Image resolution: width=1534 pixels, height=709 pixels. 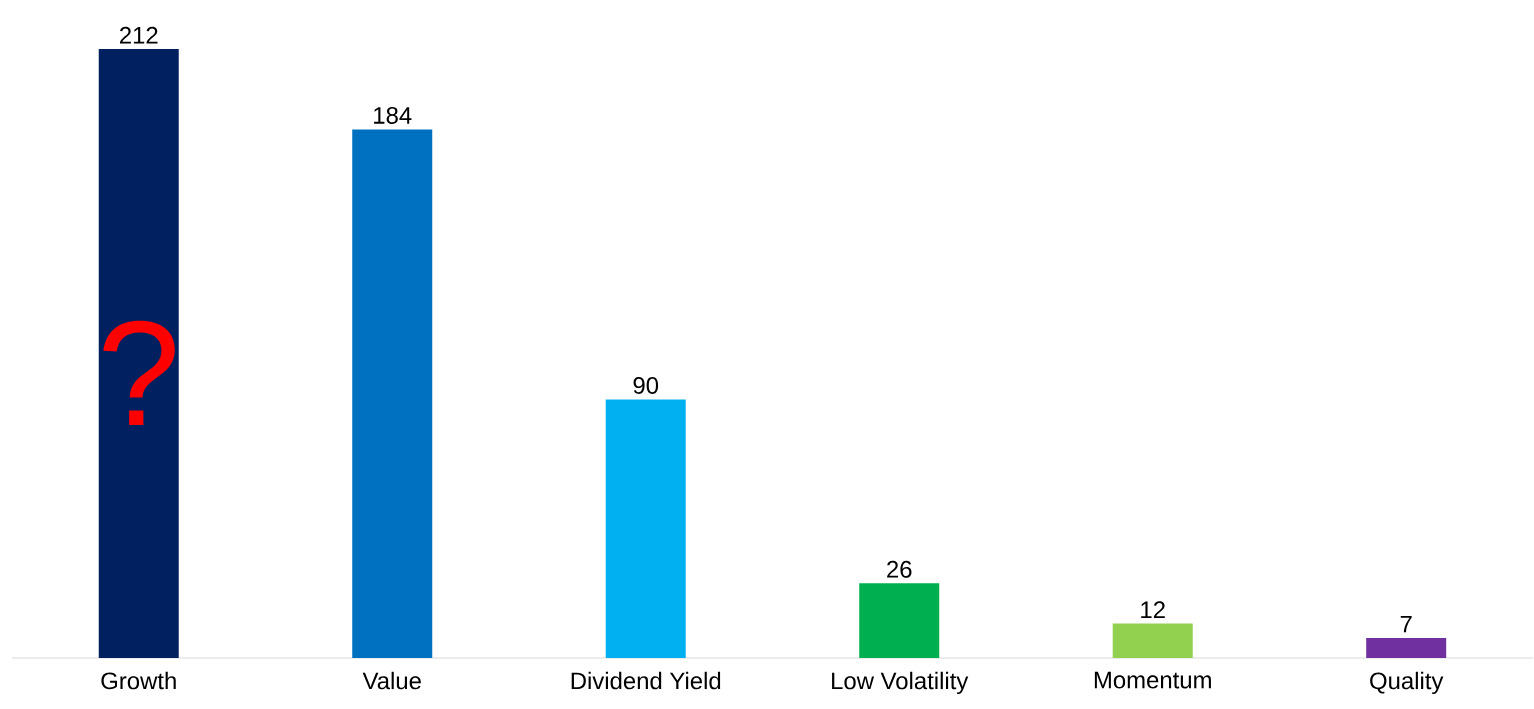 What do you see at coordinates (1153, 610) in the screenshot?
I see `data-label: 12` at bounding box center [1153, 610].